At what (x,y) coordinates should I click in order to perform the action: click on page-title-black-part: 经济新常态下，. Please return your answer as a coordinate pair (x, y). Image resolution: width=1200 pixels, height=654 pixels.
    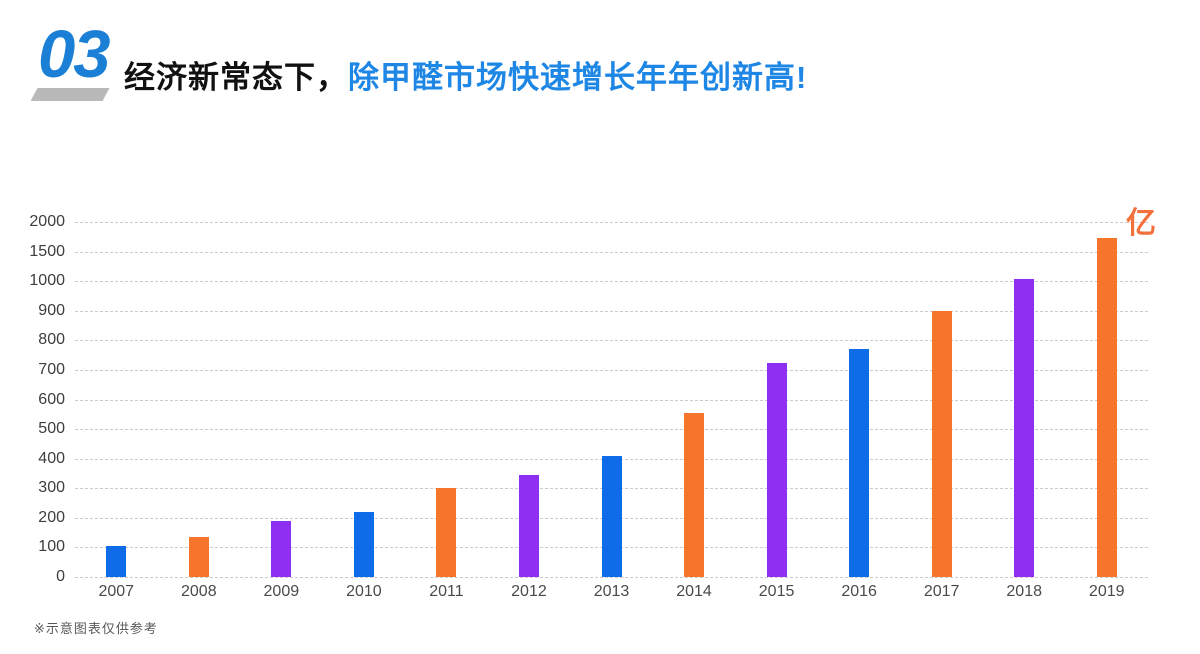
    Looking at the image, I should click on (236, 77).